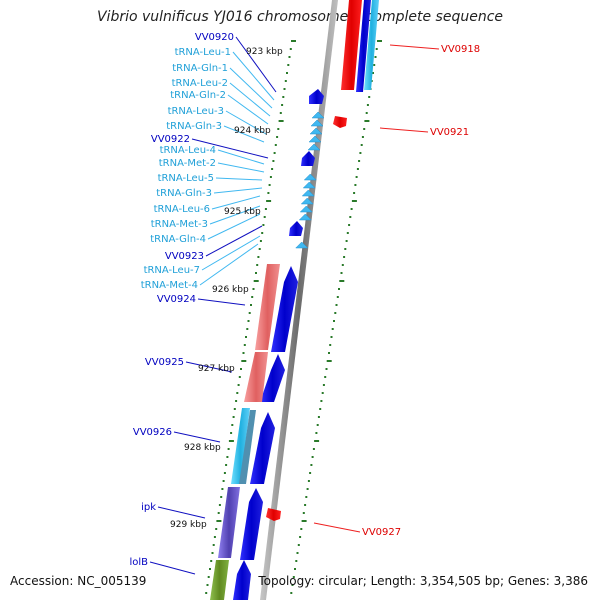 Image resolution: width=600 pixels, height=600 pixels. Describe the element at coordinates (200, 68) in the screenshot. I see `gene-label-trna-gln-1: tRNA-Gln-1` at that location.